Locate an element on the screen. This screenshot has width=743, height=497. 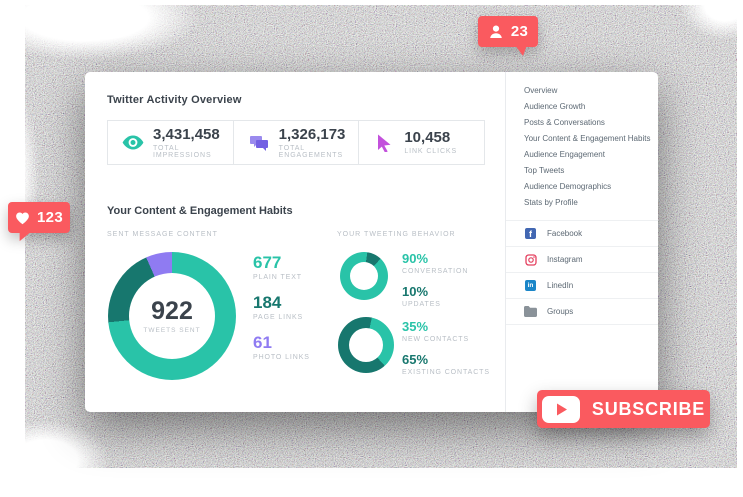
sidebar-item-top-tweets: Top Tweets is located at coordinates (544, 170).